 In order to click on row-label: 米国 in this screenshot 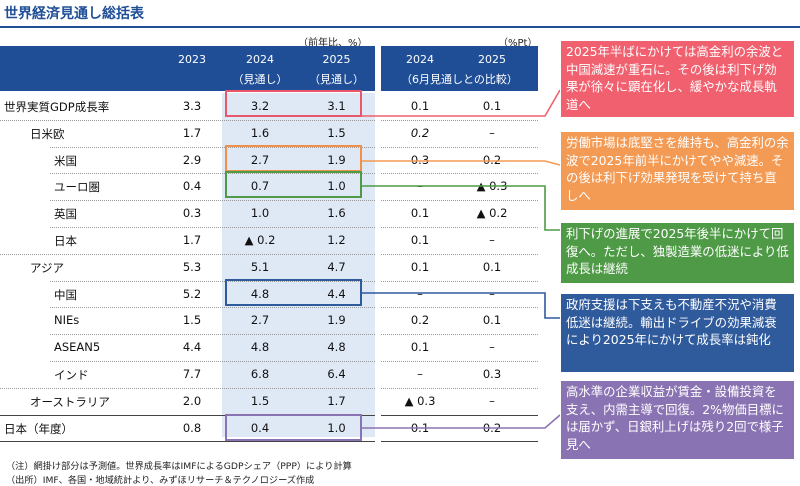, I will do `click(65, 160)`.